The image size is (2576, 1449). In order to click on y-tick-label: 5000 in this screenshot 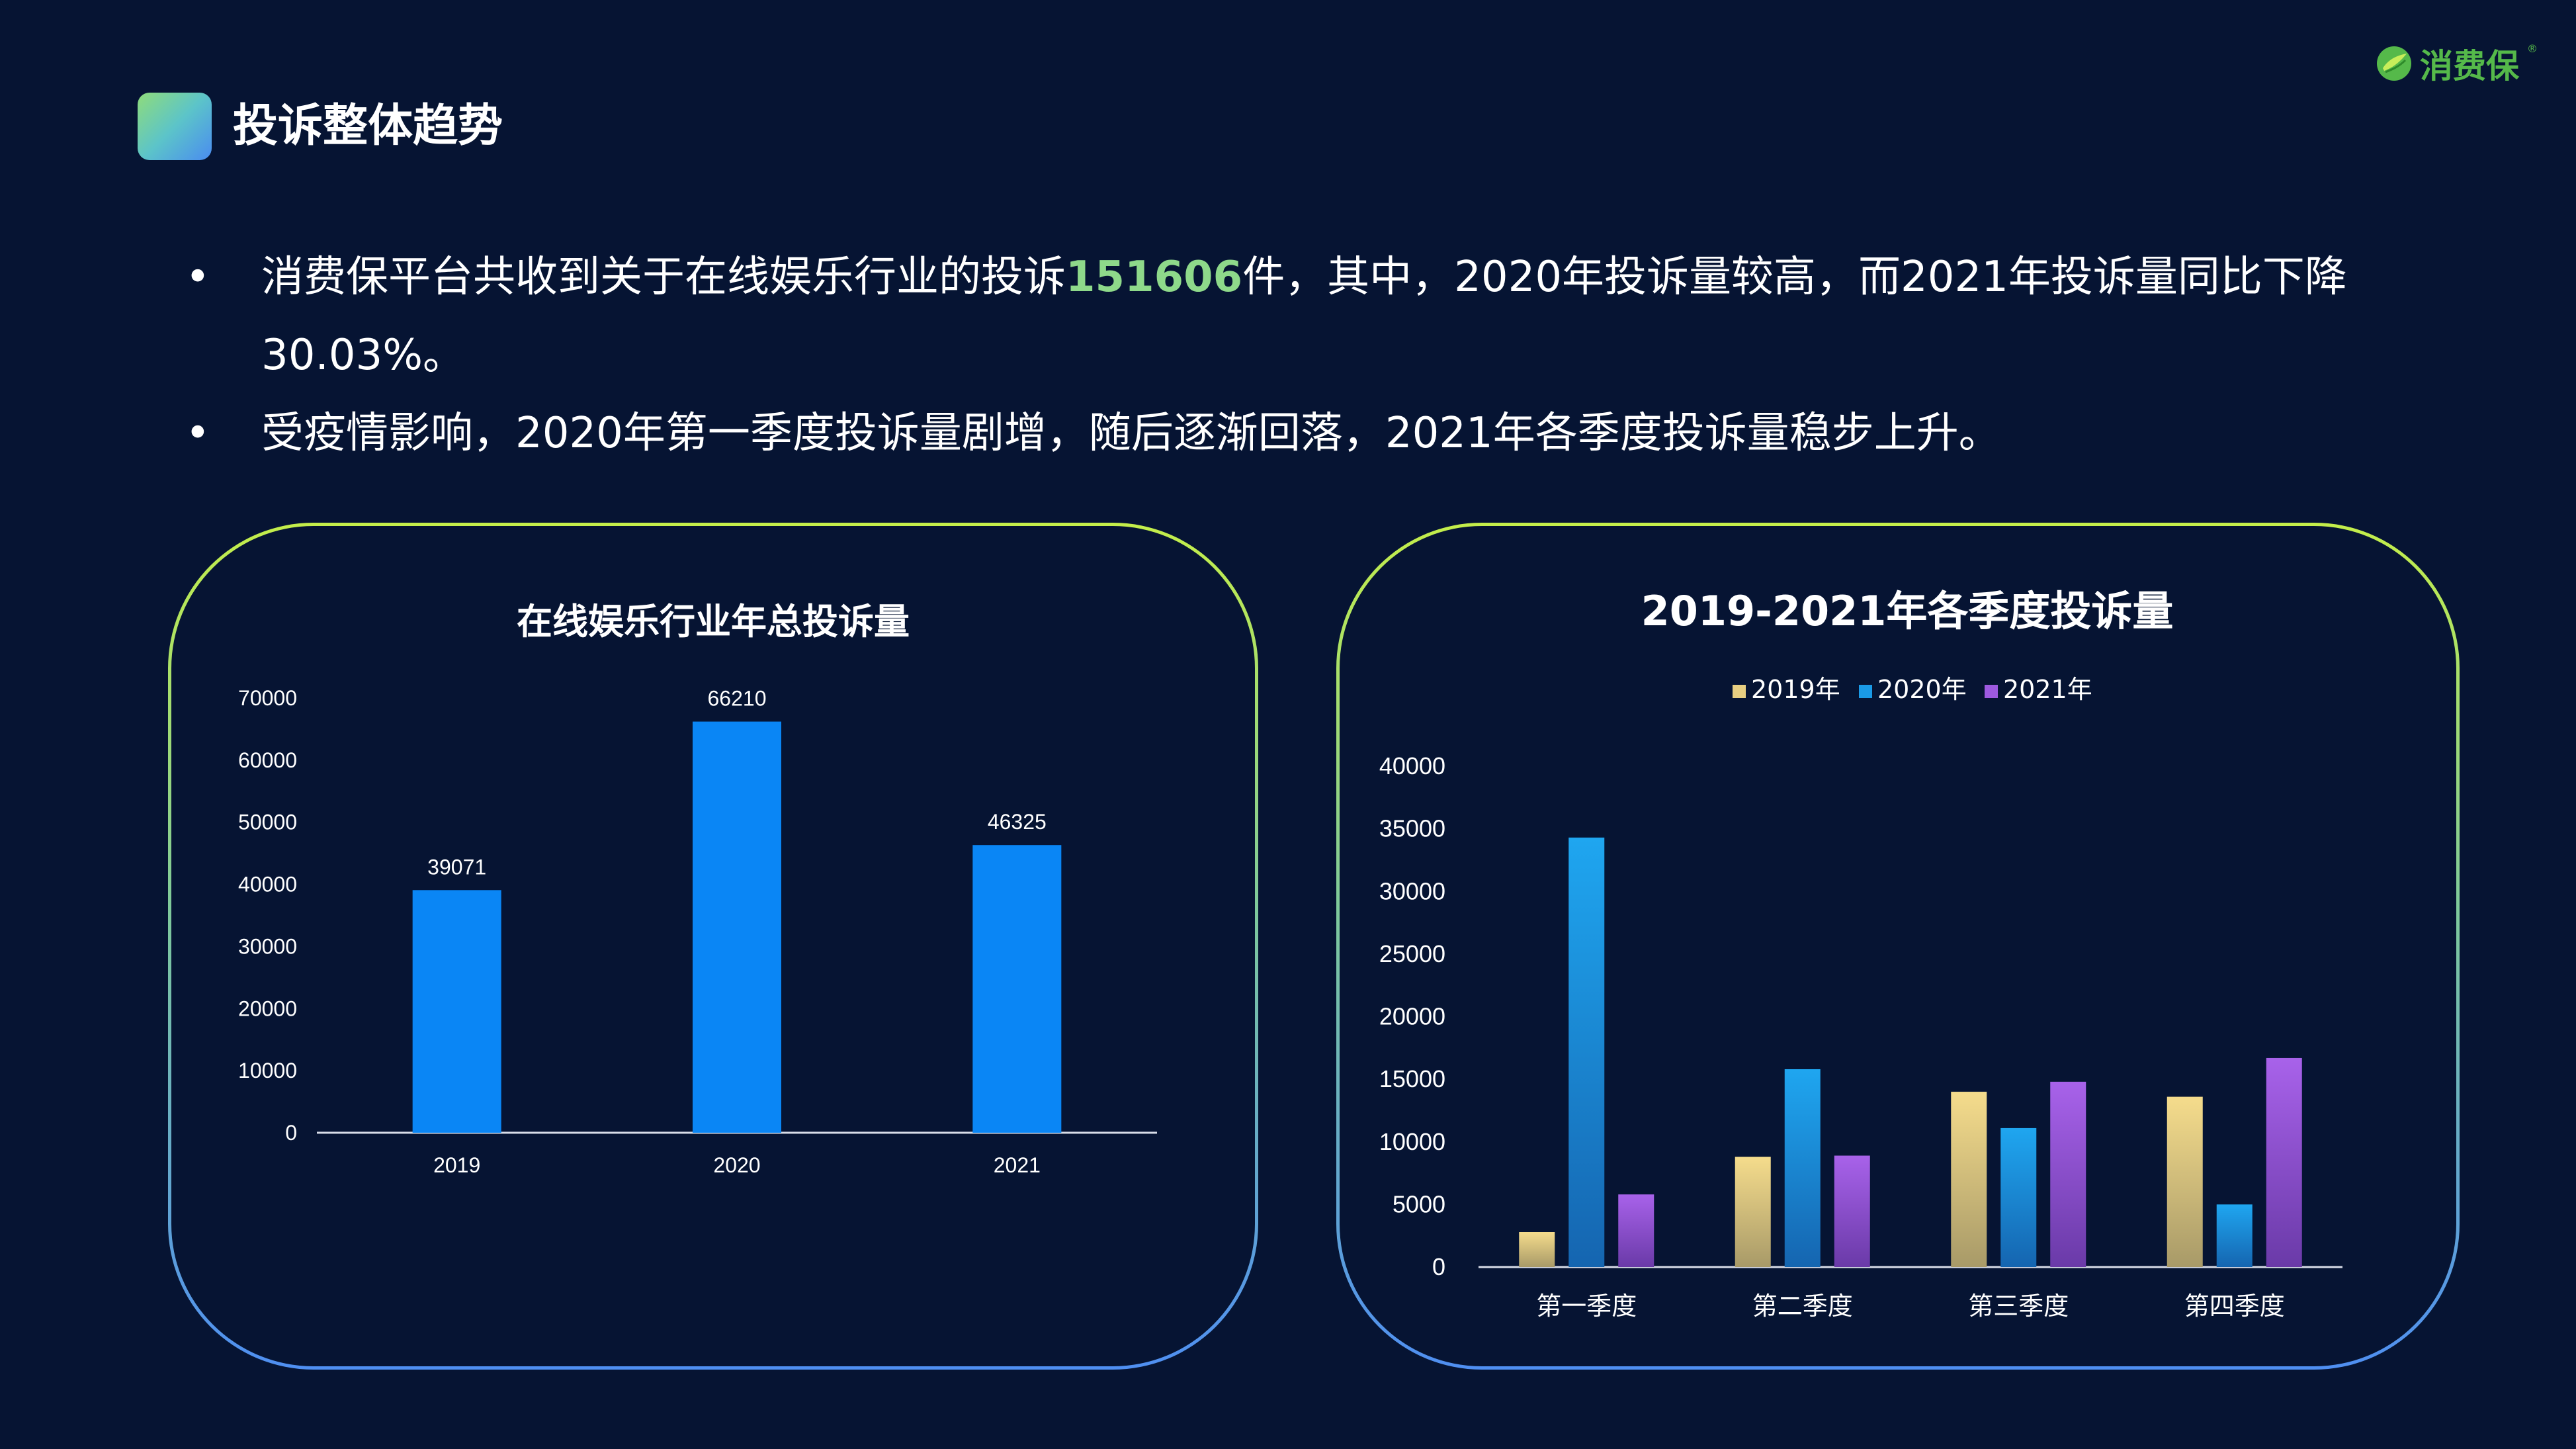, I will do `click(1419, 1203)`.